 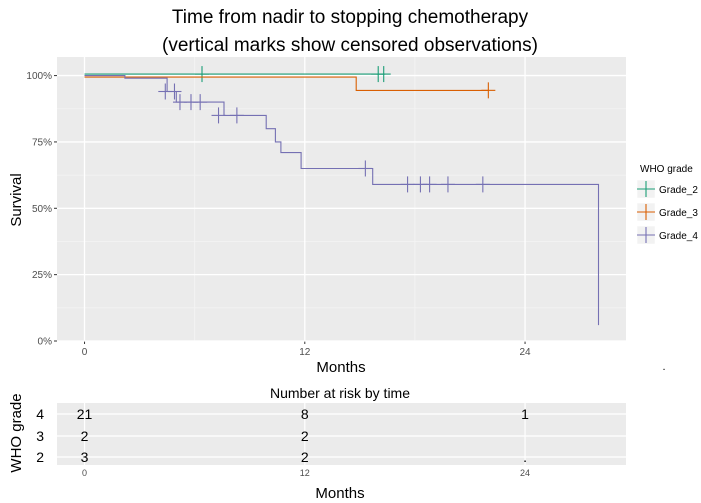 What do you see at coordinates (85, 457) in the screenshot?
I see `risk-count: 3` at bounding box center [85, 457].